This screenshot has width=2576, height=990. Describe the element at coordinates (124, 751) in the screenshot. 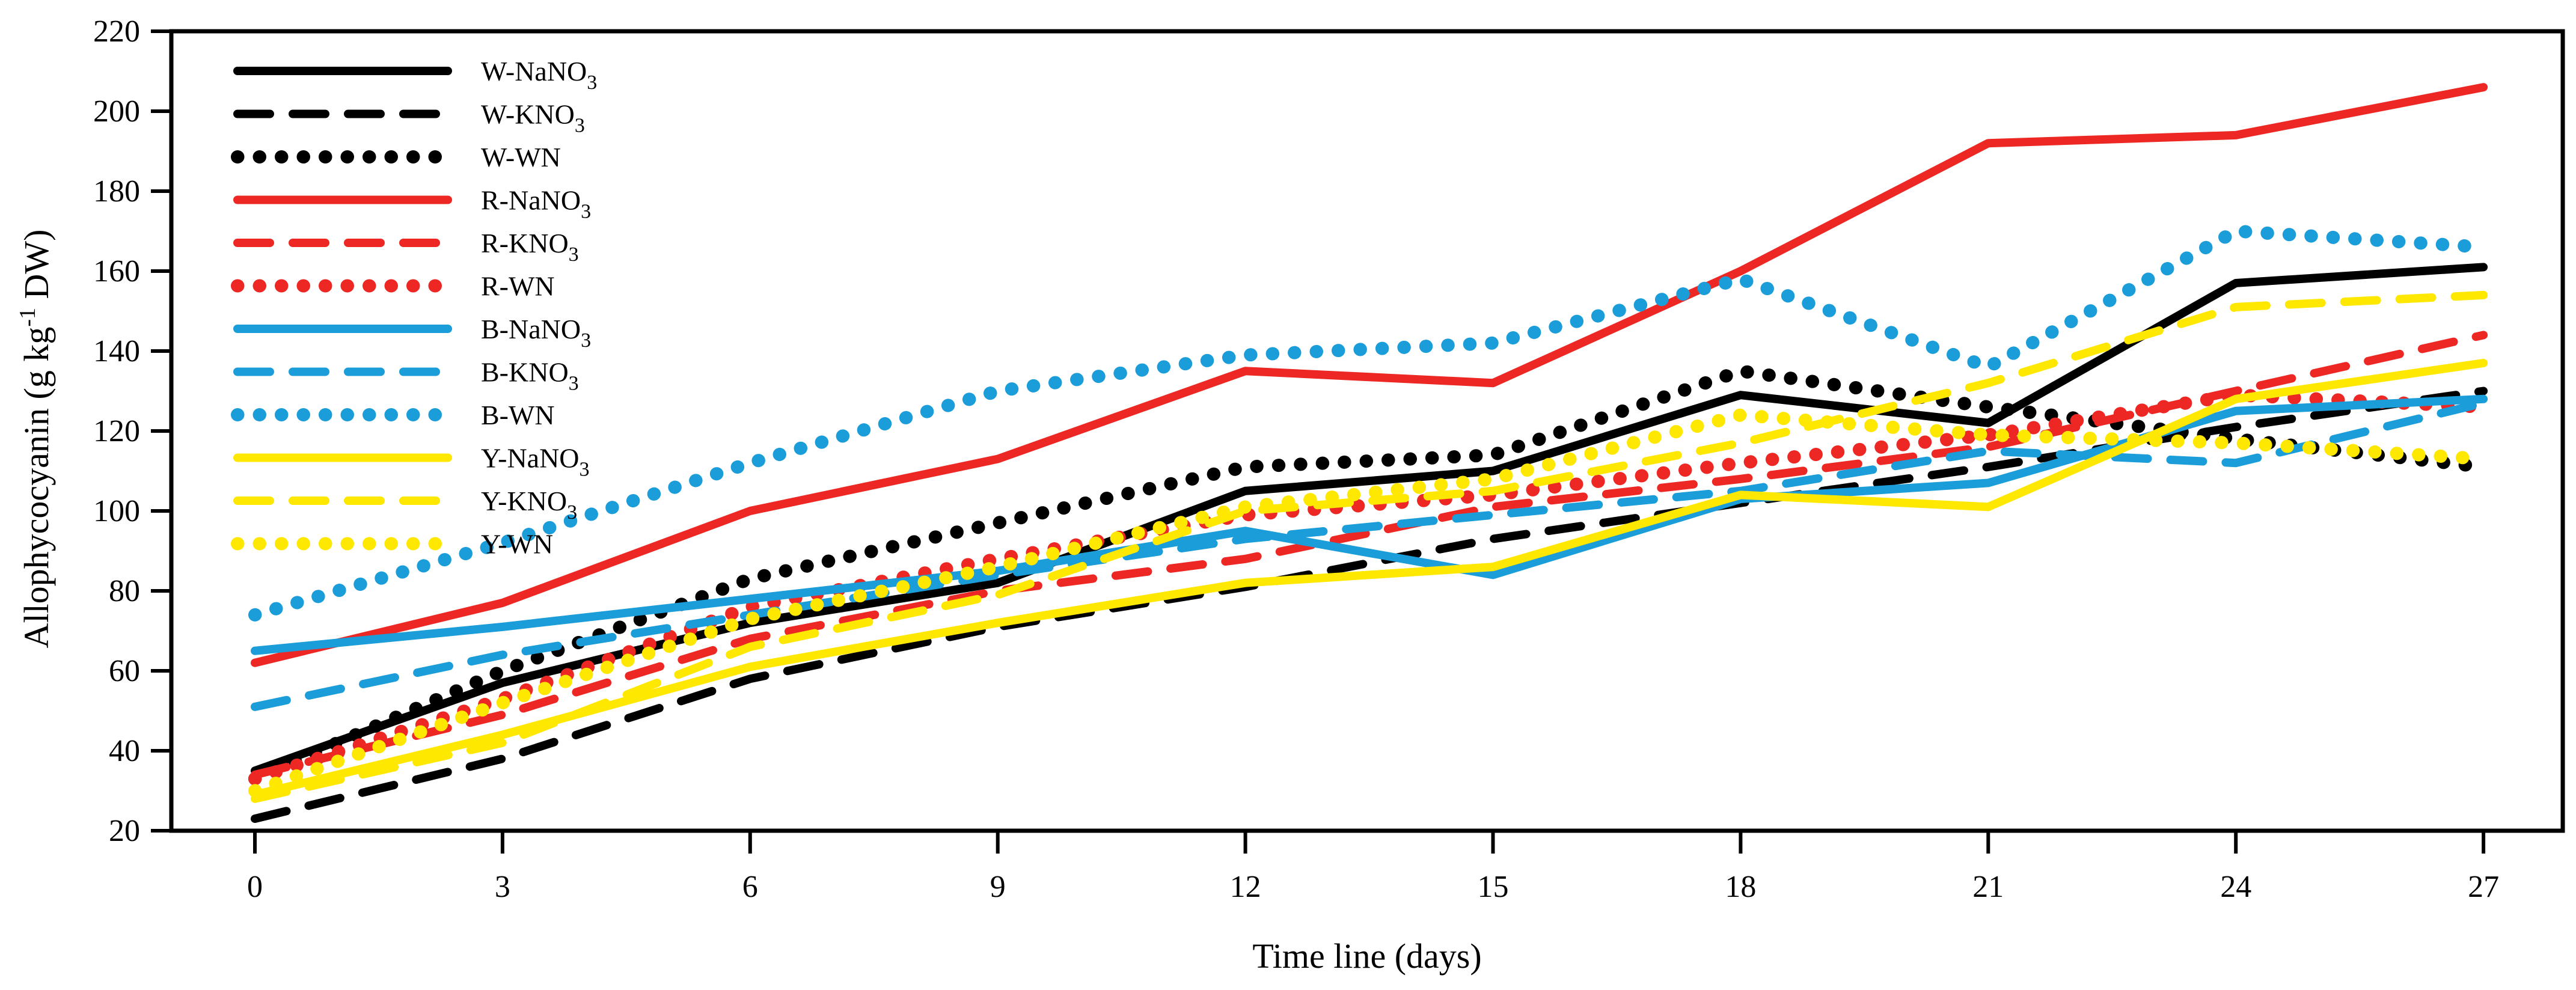

I see `y-tick-label: 40` at that location.